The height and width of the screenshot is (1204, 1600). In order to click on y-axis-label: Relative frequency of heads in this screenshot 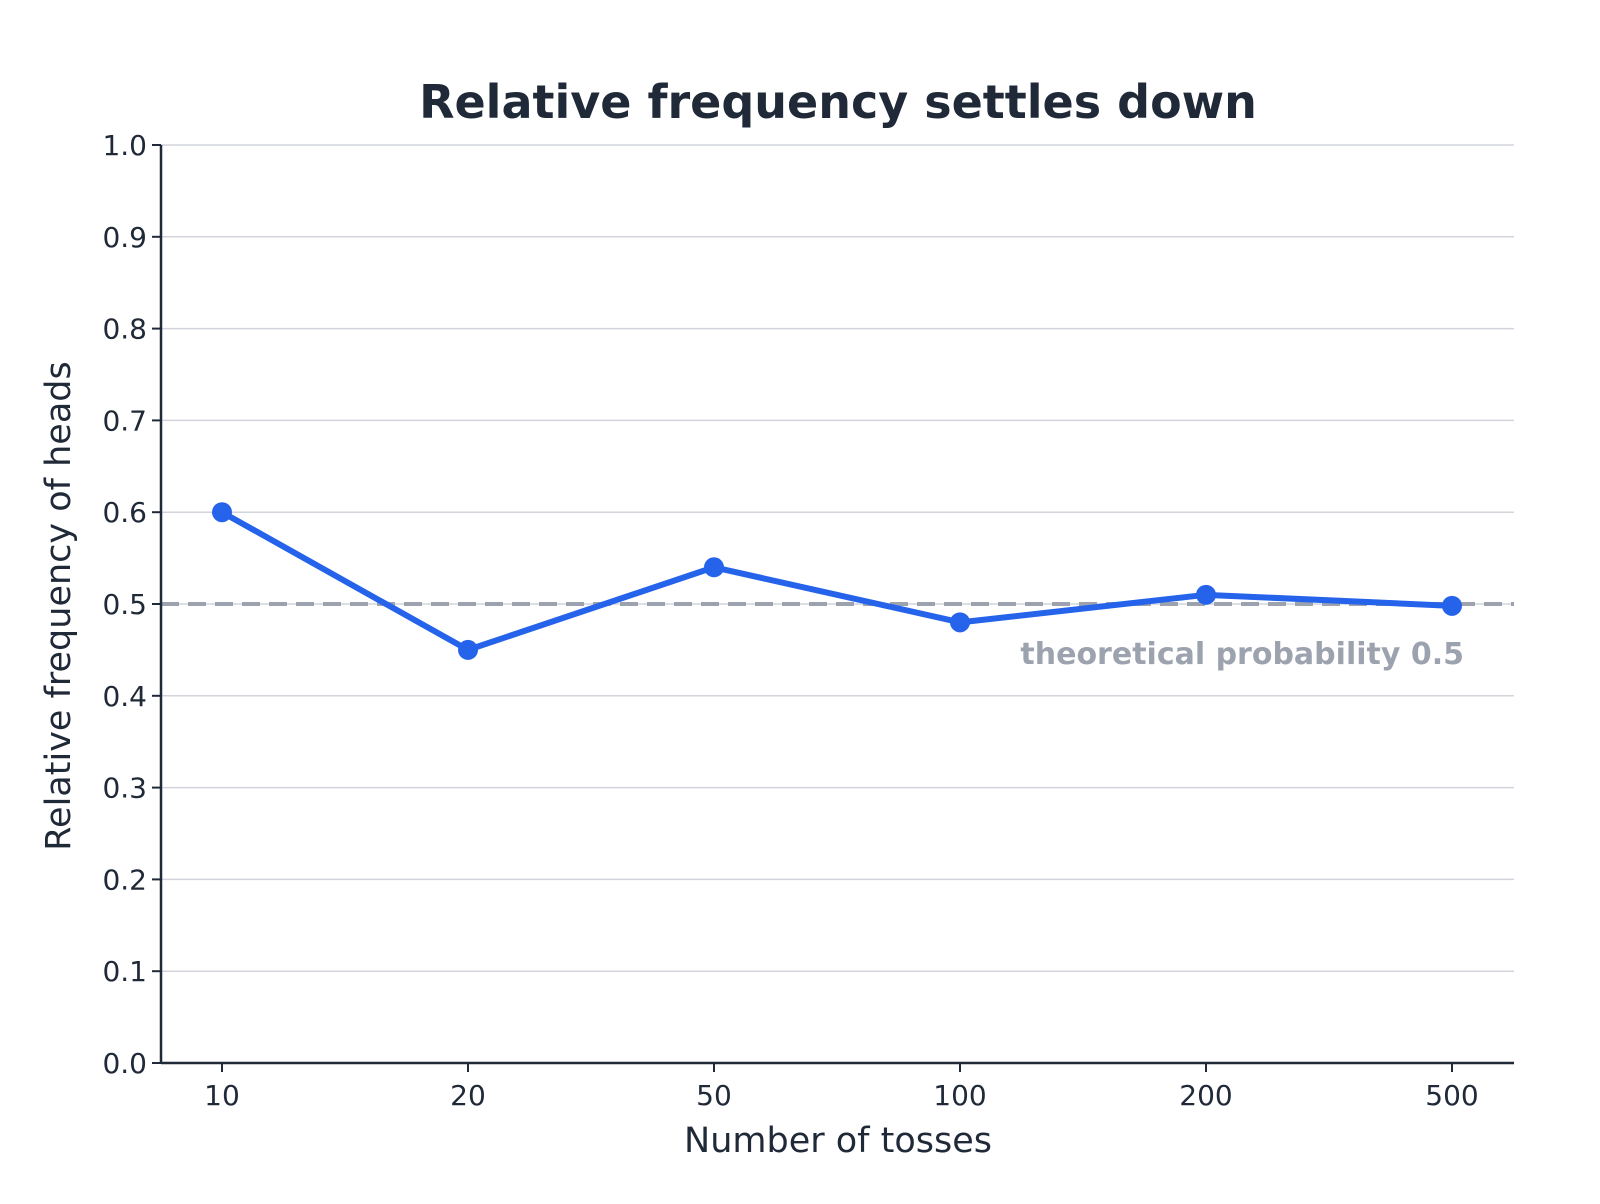, I will do `click(59, 605)`.